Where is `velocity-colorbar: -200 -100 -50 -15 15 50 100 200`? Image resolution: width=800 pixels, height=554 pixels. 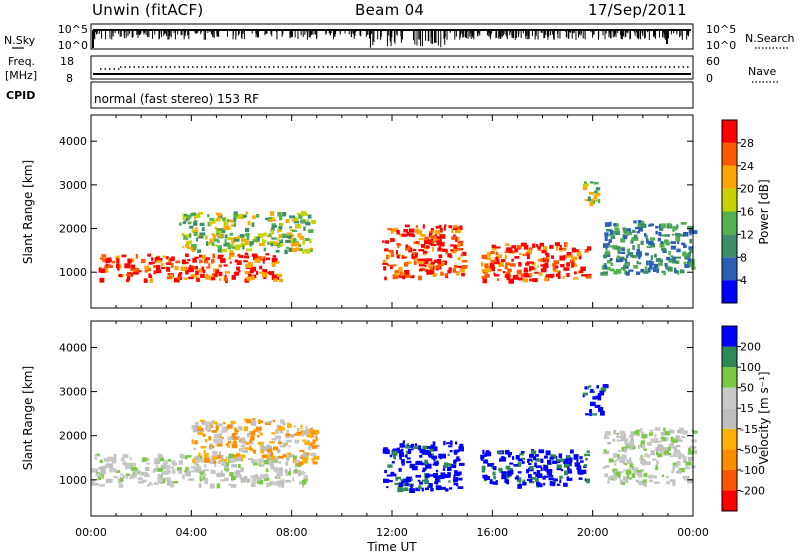 velocity-colorbar: -200 -100 -50 -15 15 50 100 200 is located at coordinates (743, 418).